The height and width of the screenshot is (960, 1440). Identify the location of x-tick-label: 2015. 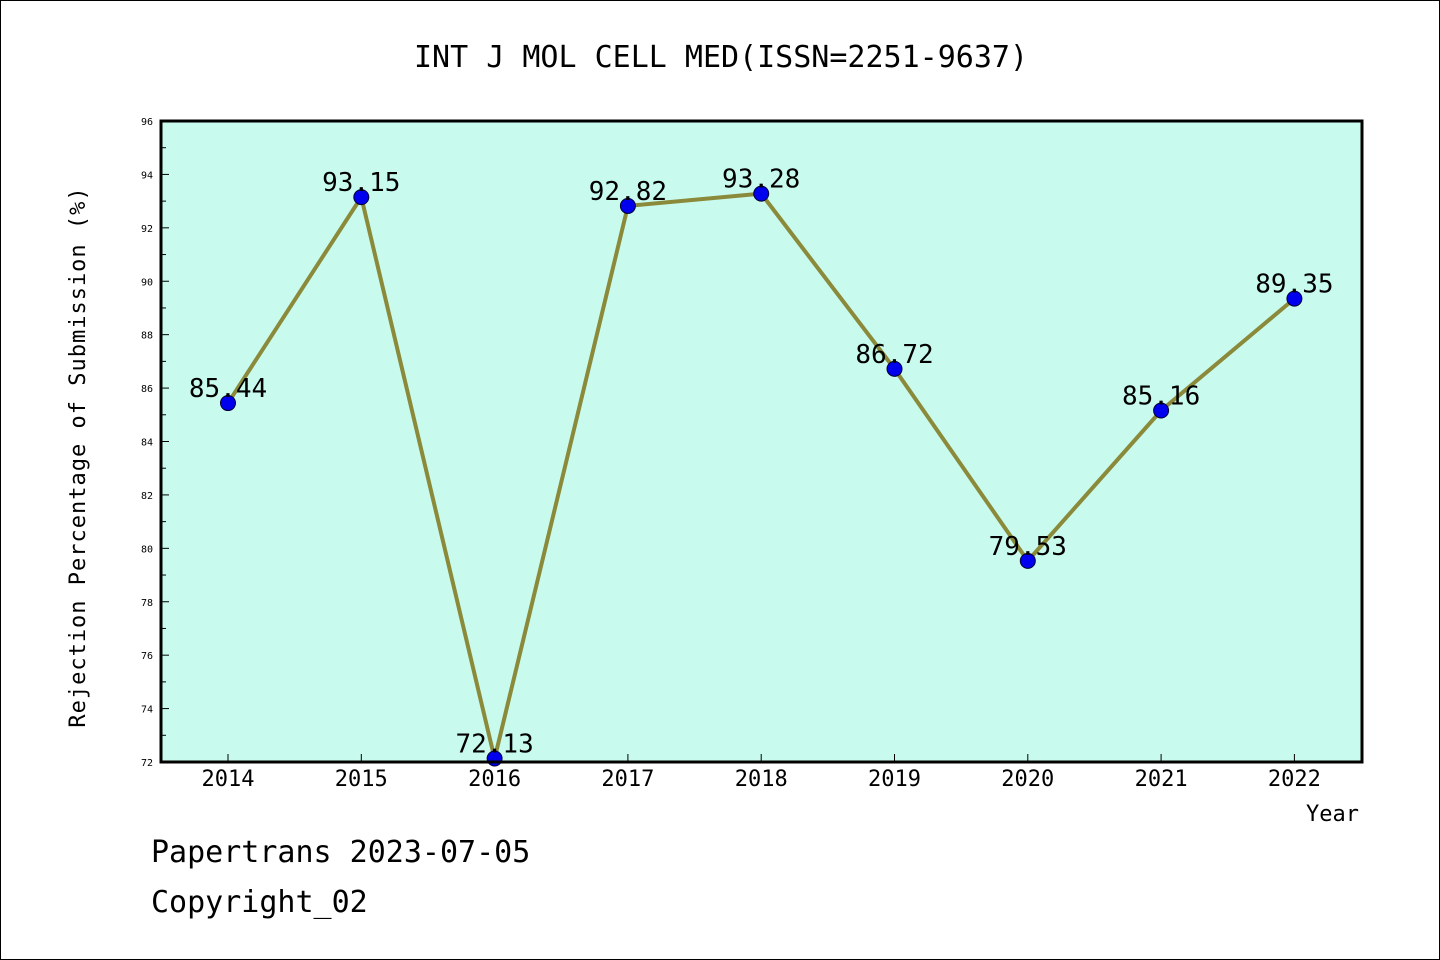
(361, 779).